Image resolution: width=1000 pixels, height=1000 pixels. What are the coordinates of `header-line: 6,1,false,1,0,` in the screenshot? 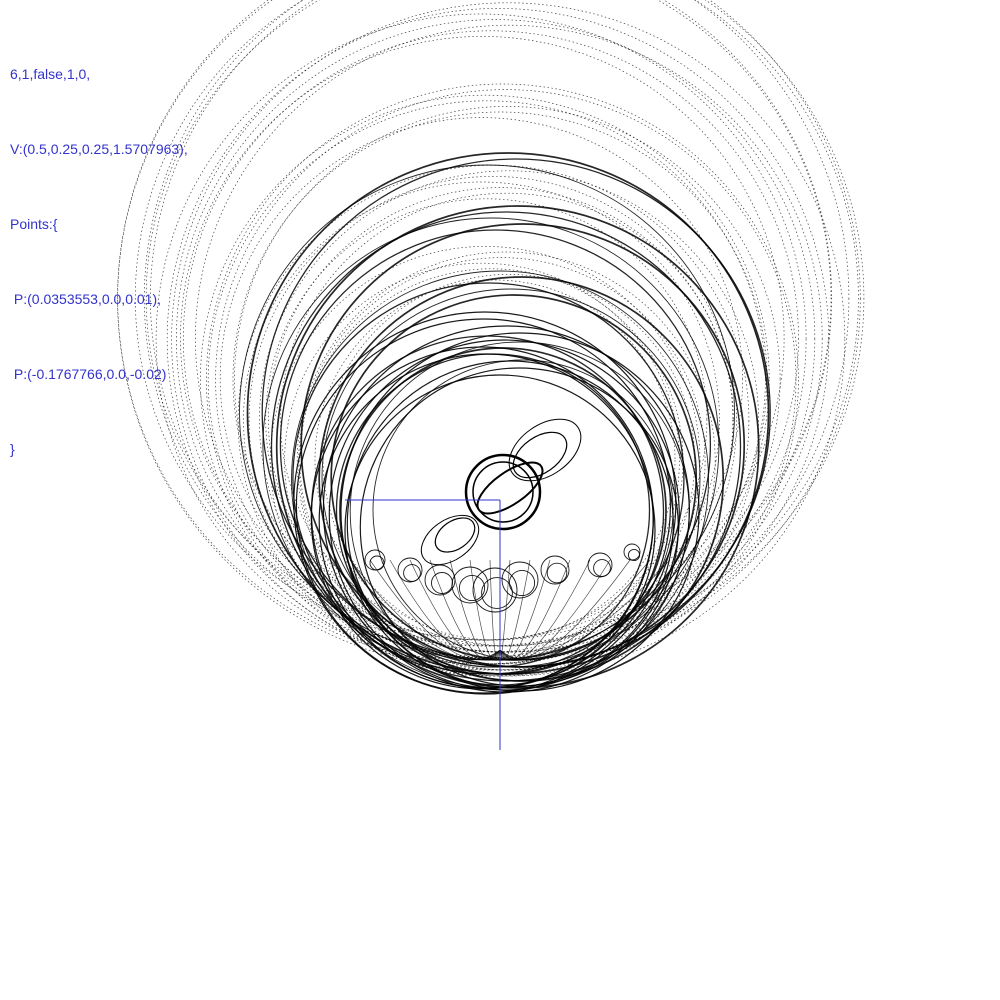 It's located at (50, 74).